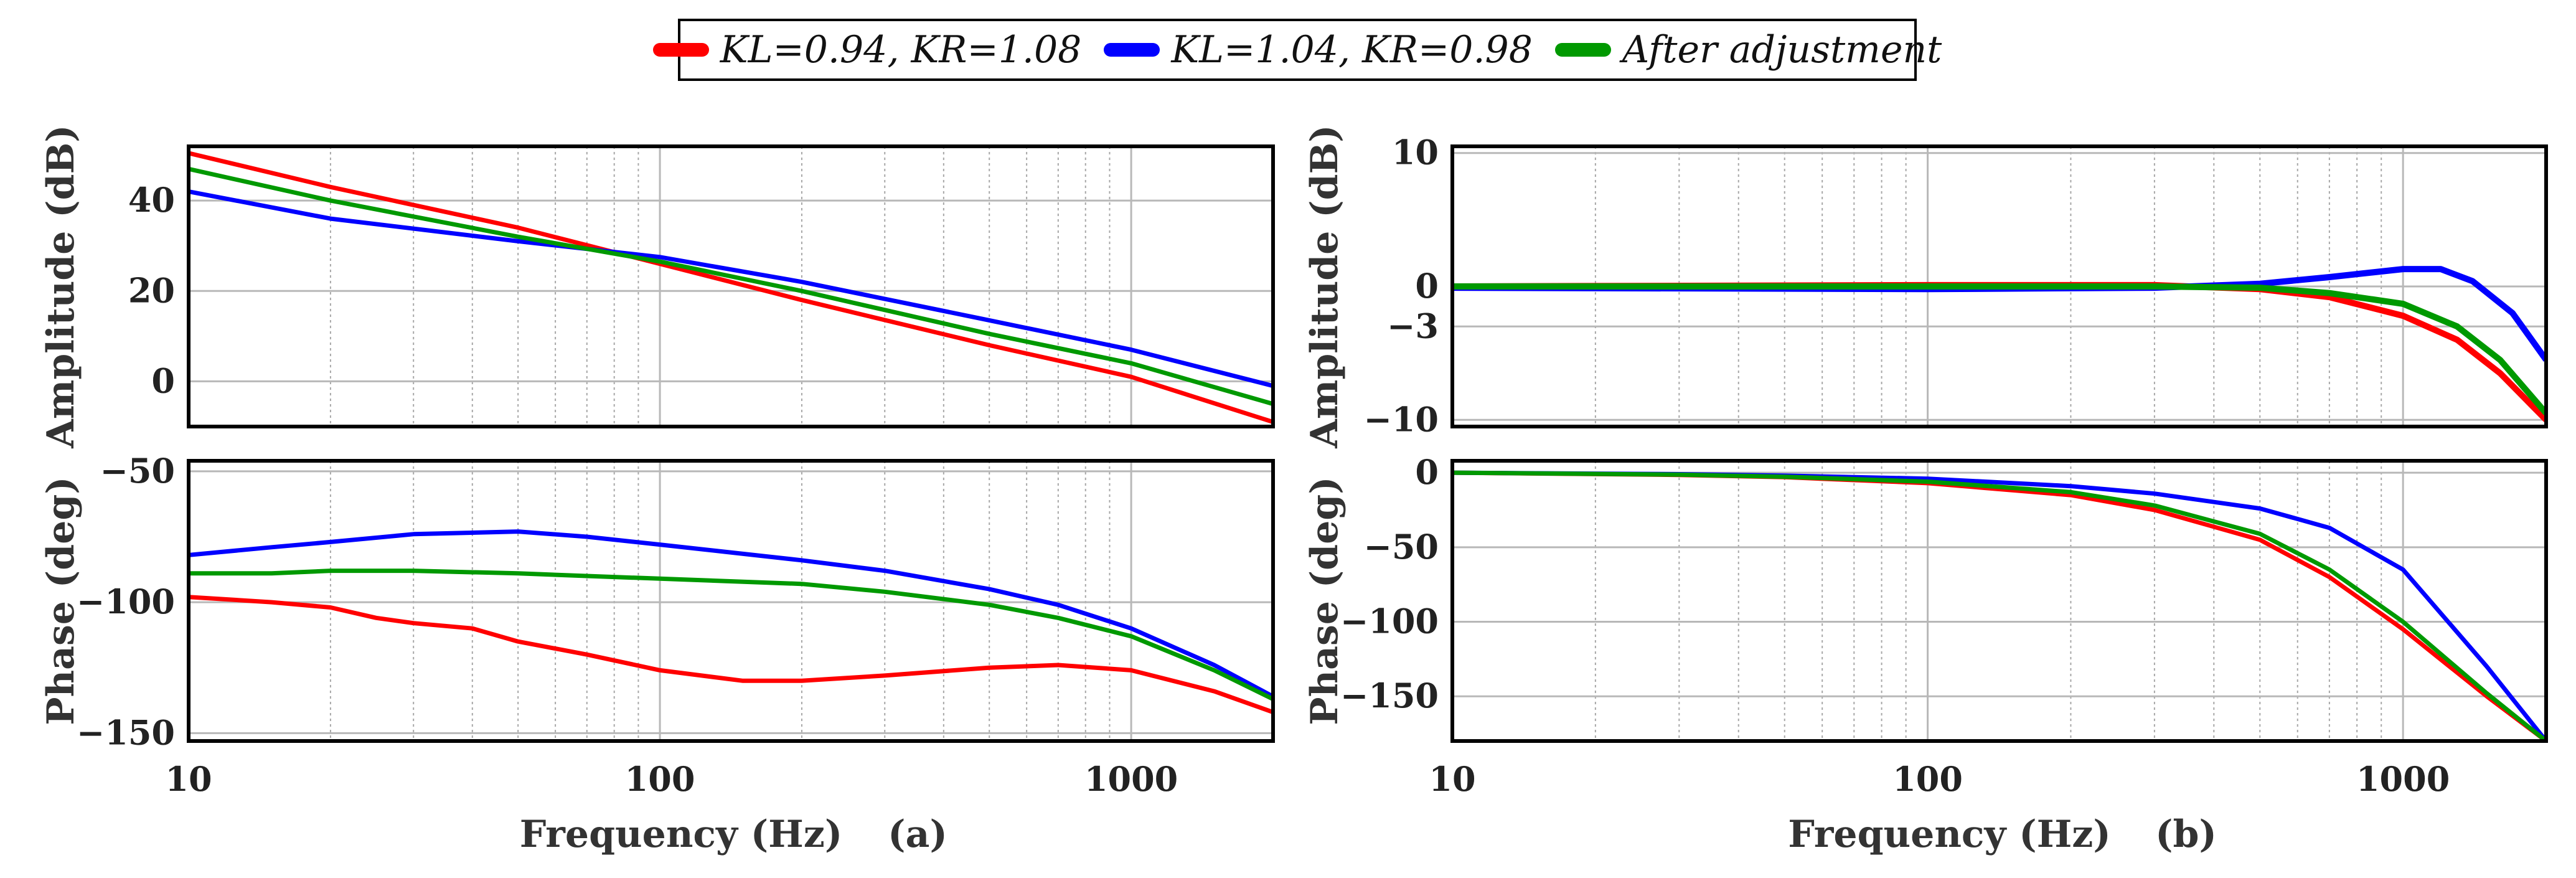  I want to click on y-tick-label: 40, so click(151, 200).